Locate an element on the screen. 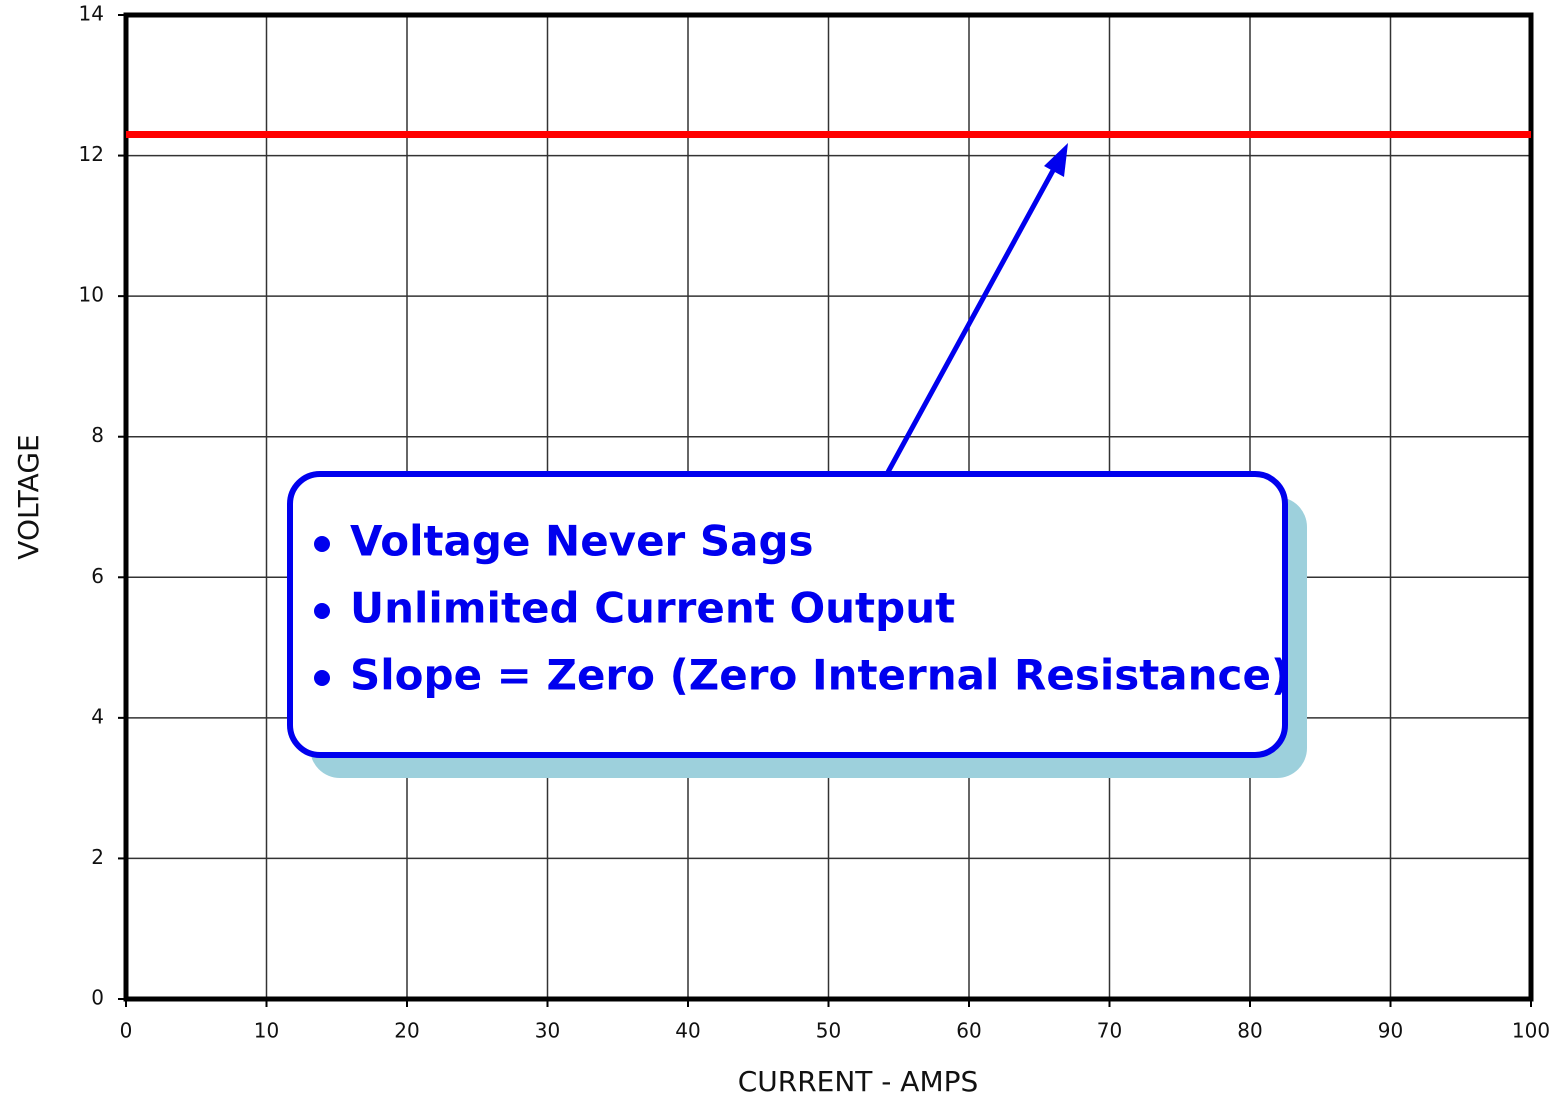 This screenshot has height=1101, width=1560. callout-text: Voltage Never Sags is located at coordinates (582, 541).